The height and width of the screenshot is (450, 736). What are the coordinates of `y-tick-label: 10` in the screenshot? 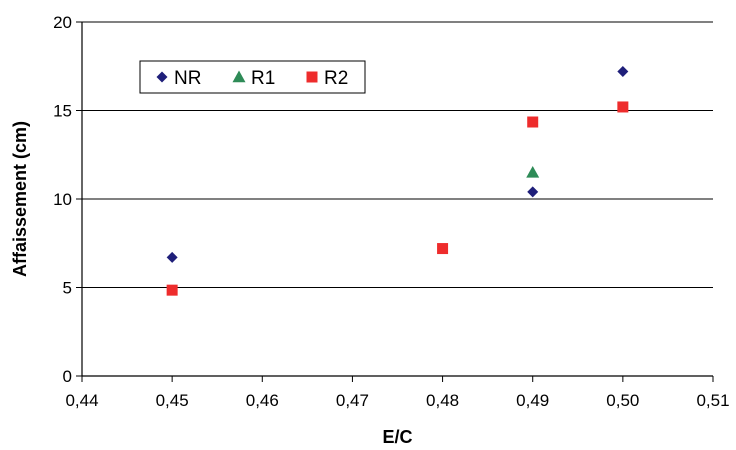 It's located at (62, 199).